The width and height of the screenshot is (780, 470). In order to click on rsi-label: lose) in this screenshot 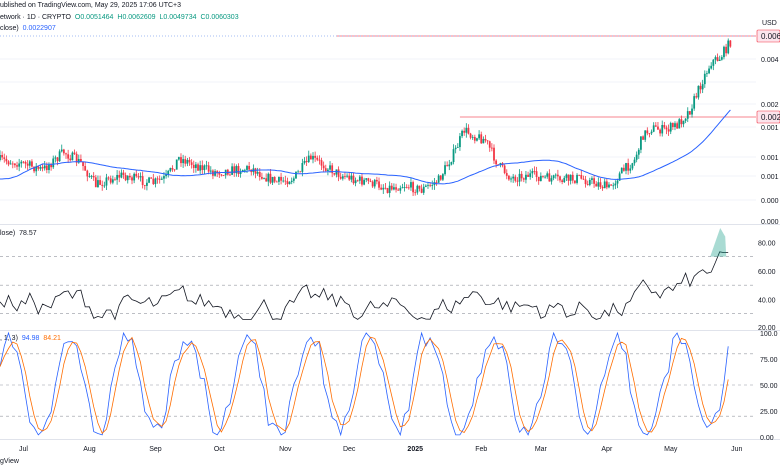, I will do `click(8, 233)`.